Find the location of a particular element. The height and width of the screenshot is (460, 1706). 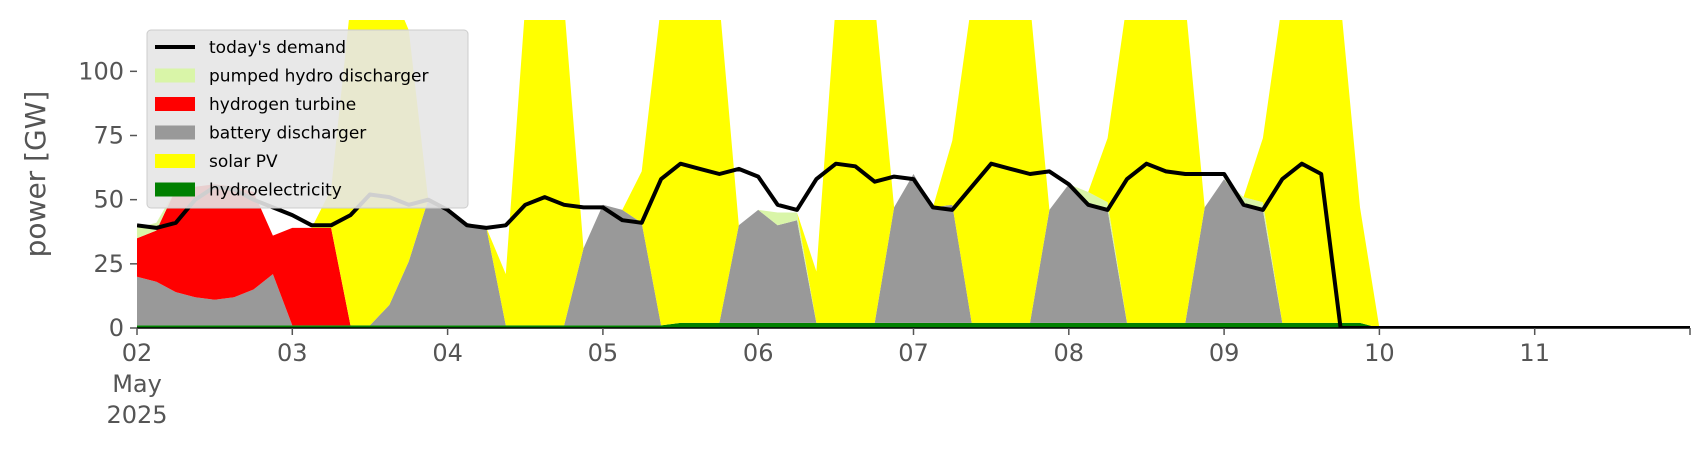

y-axis-title: power [GW] is located at coordinates (35, 174).